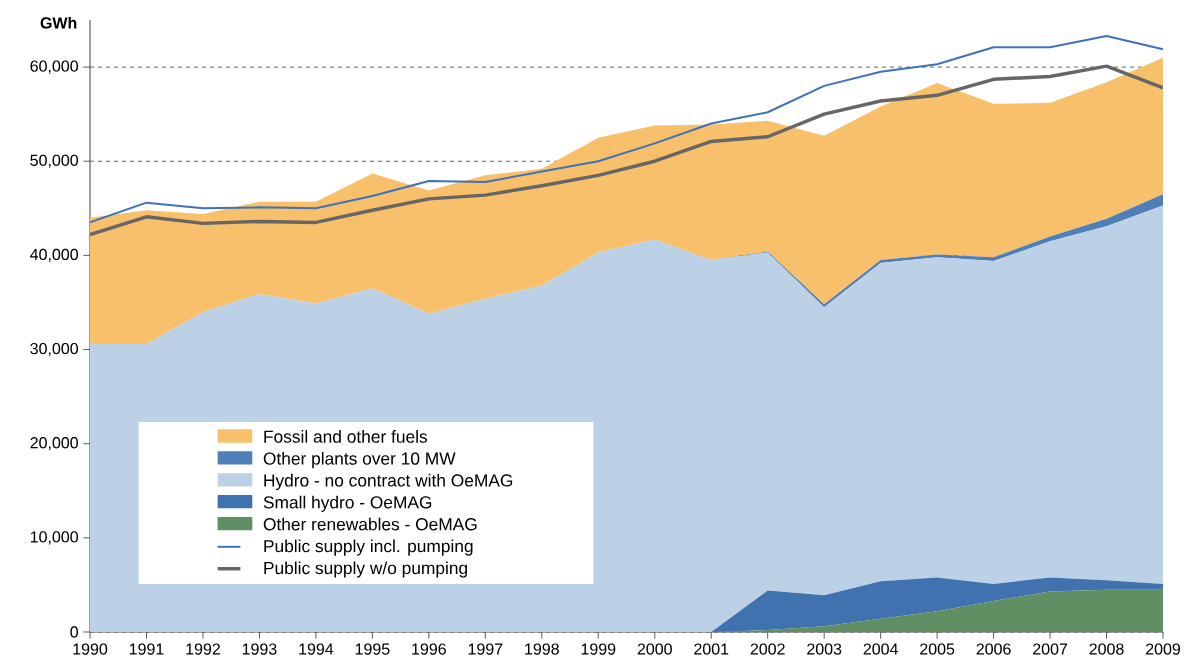 The width and height of the screenshot is (1194, 668). Describe the element at coordinates (90, 649) in the screenshot. I see `x-tick-label: 1990` at that location.